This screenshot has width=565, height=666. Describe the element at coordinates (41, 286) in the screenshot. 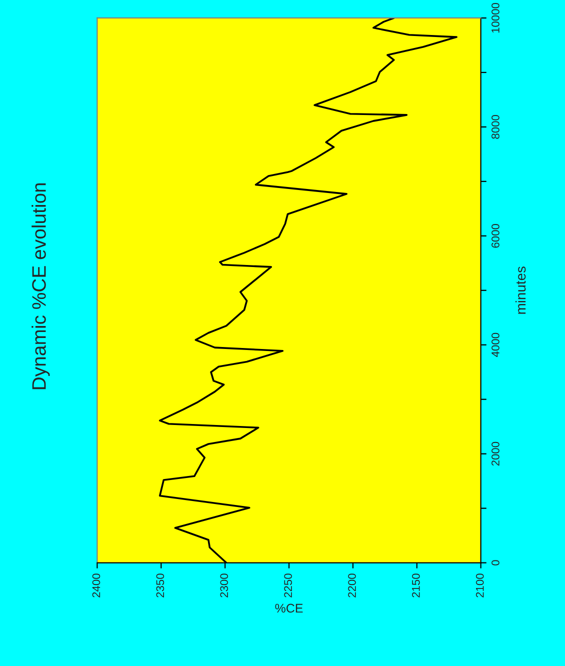

I see `text: Dynamic %CE evolution` at that location.